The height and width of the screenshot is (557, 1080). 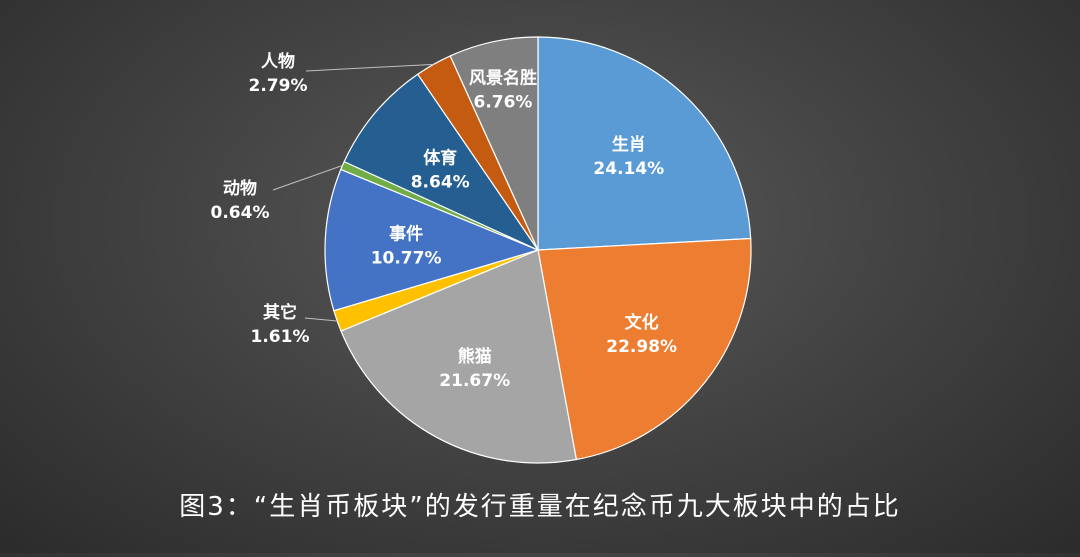 What do you see at coordinates (503, 78) in the screenshot?
I see `slice-label-8: 风景名胜` at bounding box center [503, 78].